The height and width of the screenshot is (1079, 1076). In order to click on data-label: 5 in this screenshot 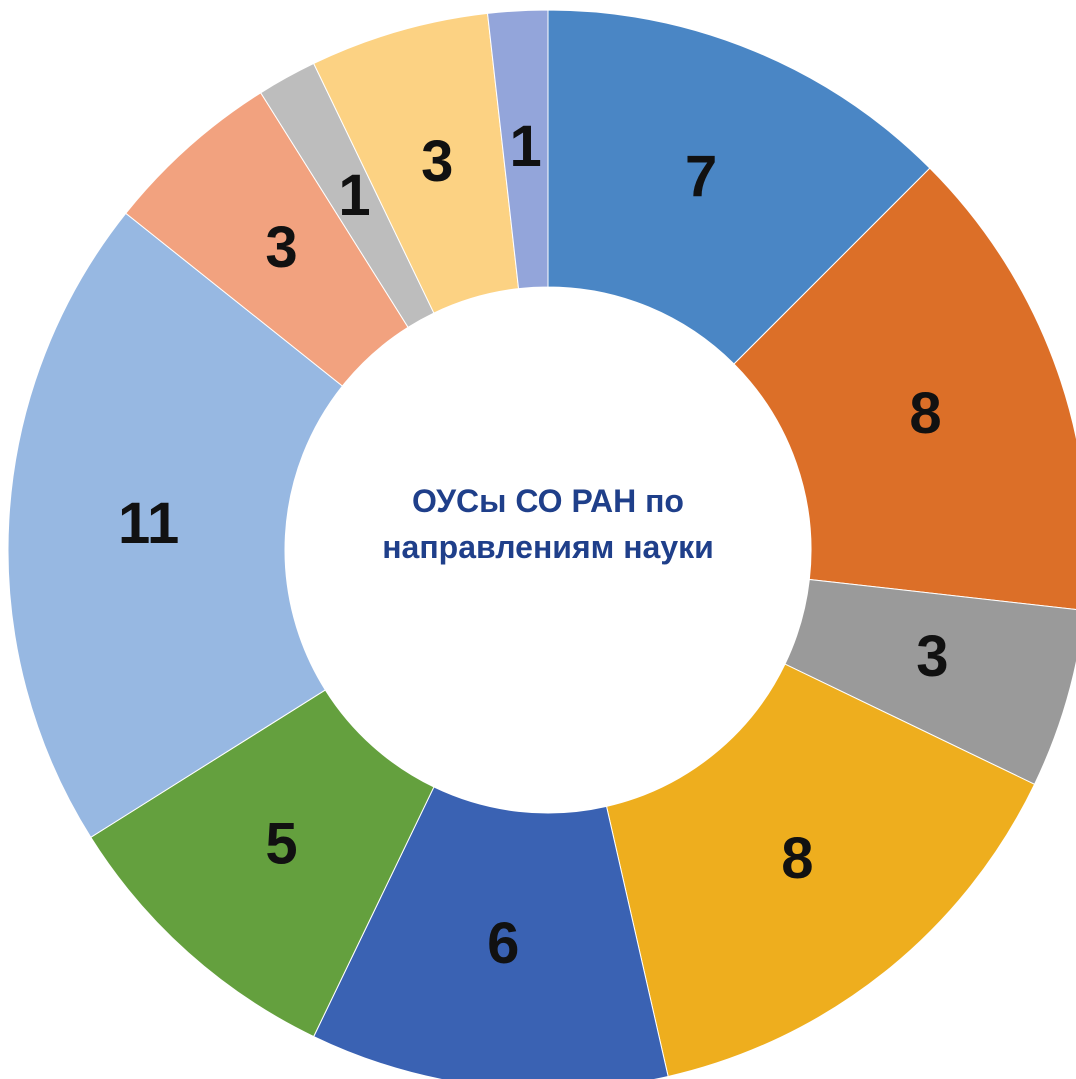, I will do `click(281, 844)`.